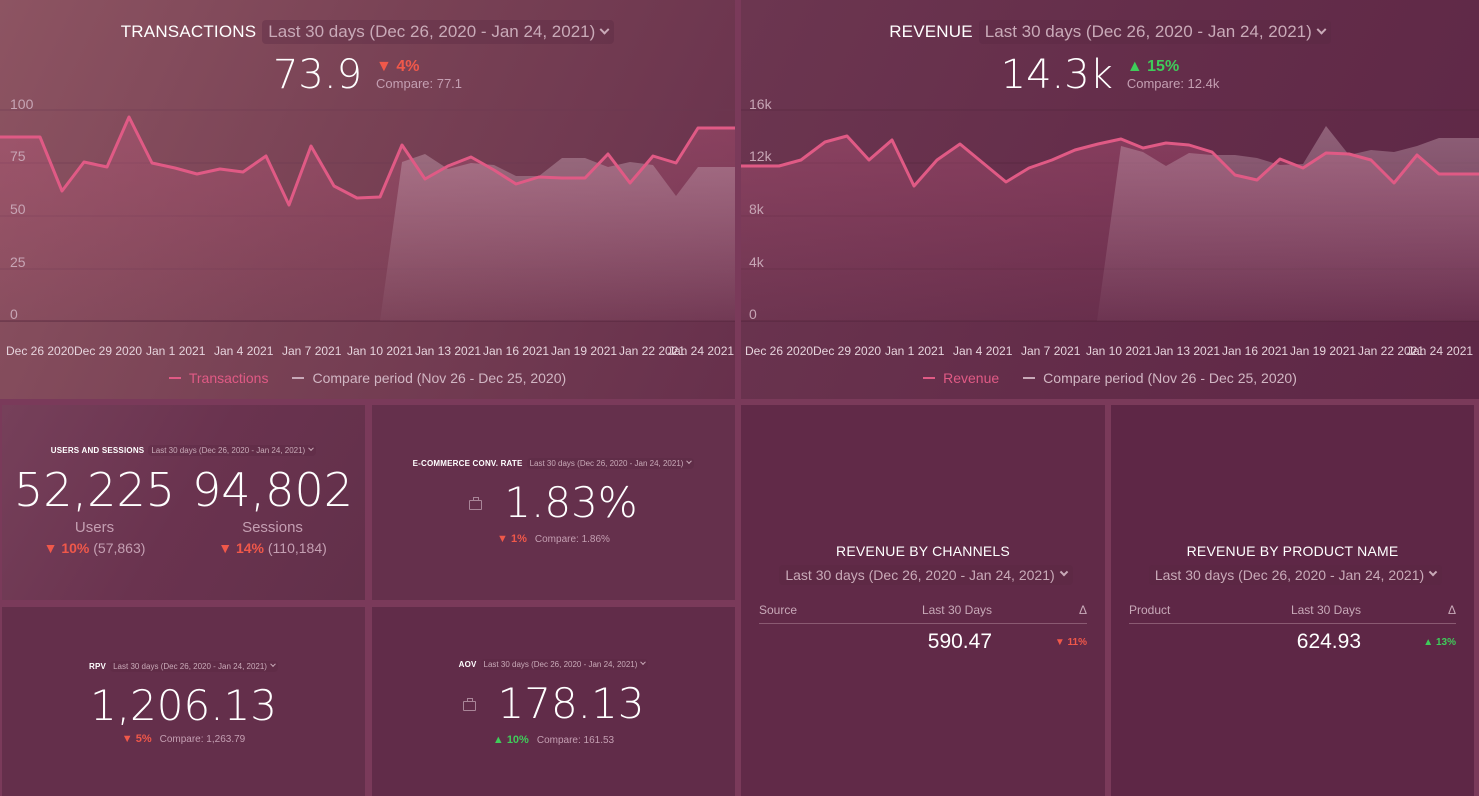 This screenshot has width=1479, height=796. I want to click on revenue-kpi: 14.3k ▲ 15% Compare: 12.4k, so click(1110, 75).